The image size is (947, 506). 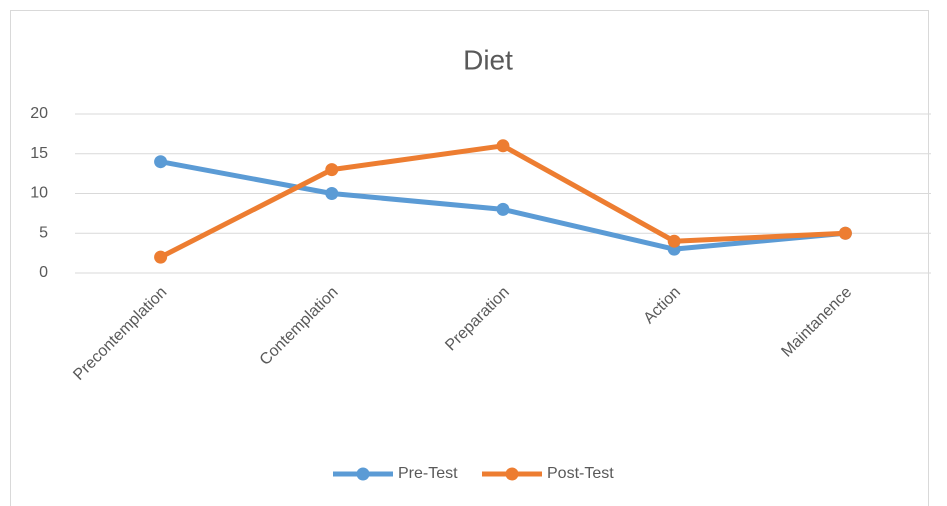 I want to click on y-tick-label: 5, so click(x=43, y=232).